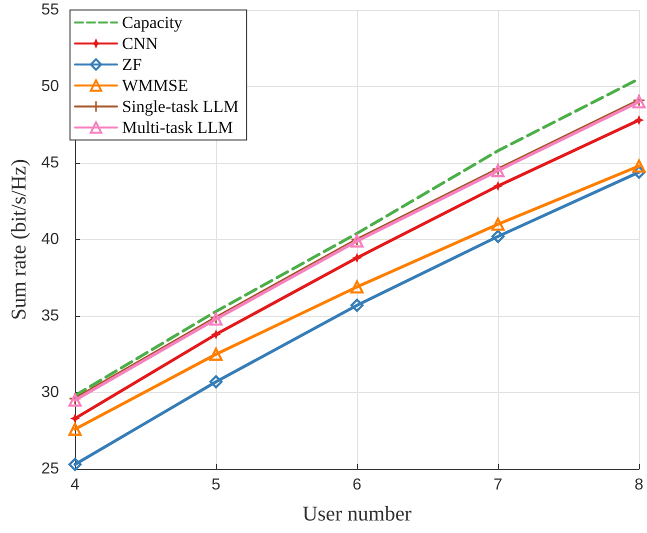 The image size is (647, 533). Describe the element at coordinates (180, 106) in the screenshot. I see `legend-label: Single-task LLM` at that location.